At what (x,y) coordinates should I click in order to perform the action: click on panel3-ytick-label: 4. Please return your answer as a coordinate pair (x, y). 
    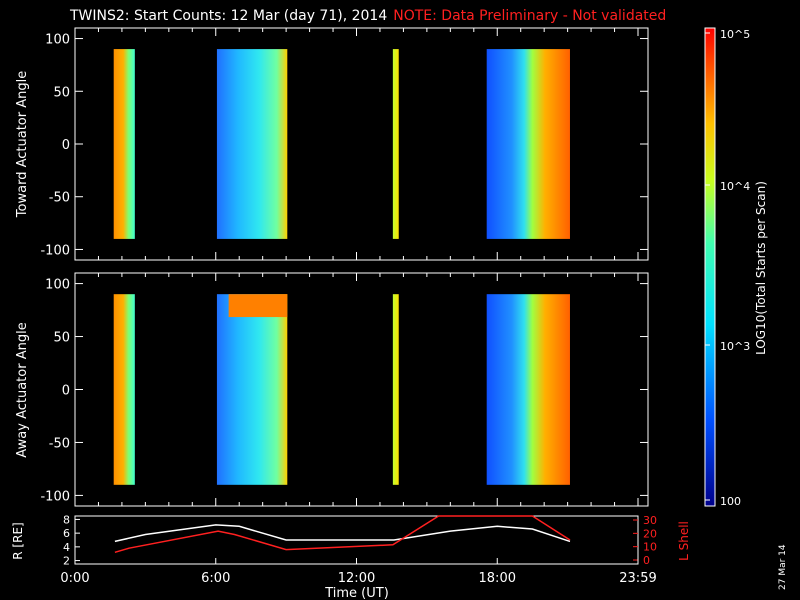
    Looking at the image, I should click on (66, 547).